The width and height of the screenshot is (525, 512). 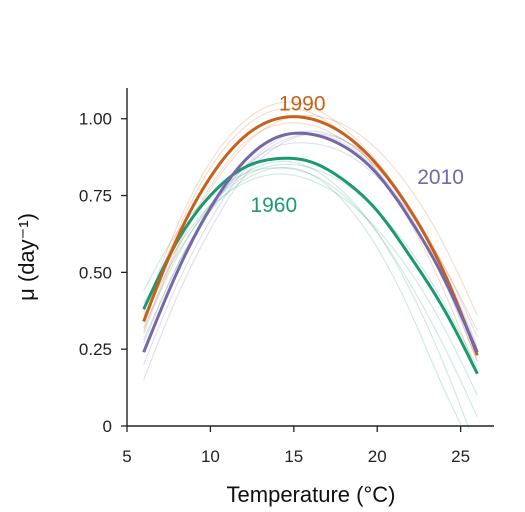 What do you see at coordinates (293, 456) in the screenshot?
I see `x-tick-label: 15` at bounding box center [293, 456].